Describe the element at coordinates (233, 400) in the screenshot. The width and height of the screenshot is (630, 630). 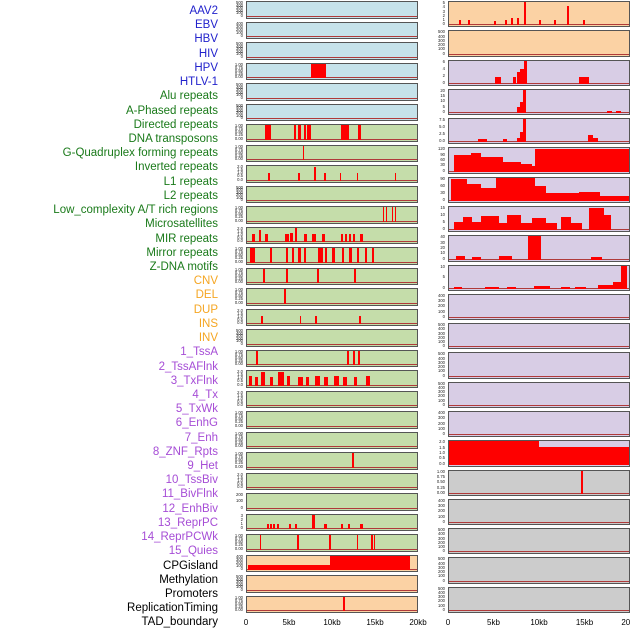
I see `y-axis-ticks: 2.0 1.5 1.0 0.5 0.0` at that location.